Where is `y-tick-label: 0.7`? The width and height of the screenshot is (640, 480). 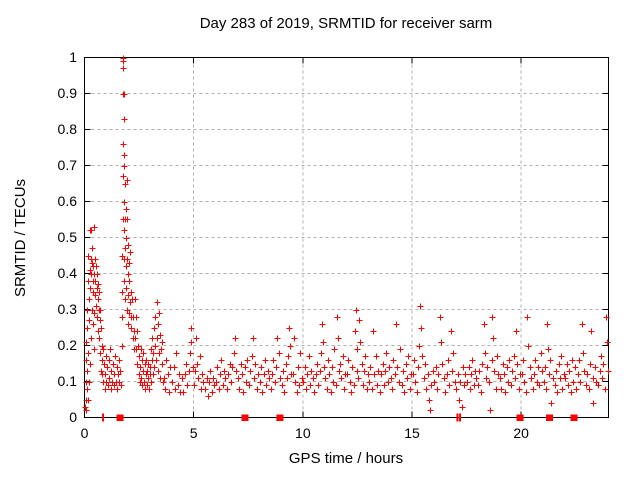
y-tick-label: 0.7 is located at coordinates (67, 165).